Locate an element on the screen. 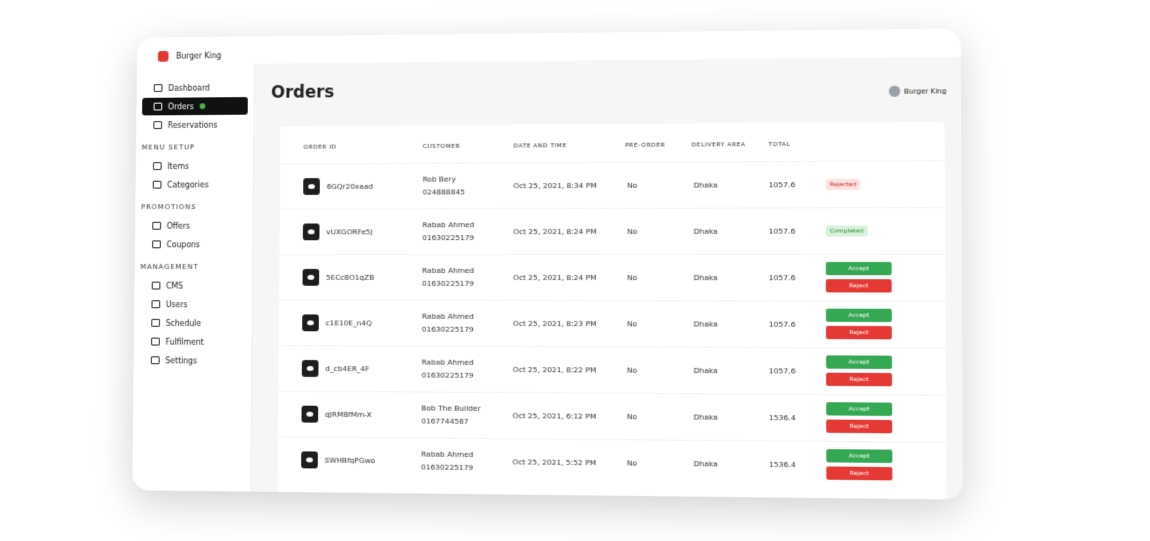 This screenshot has height=541, width=1150. nav-label: Users is located at coordinates (177, 304).